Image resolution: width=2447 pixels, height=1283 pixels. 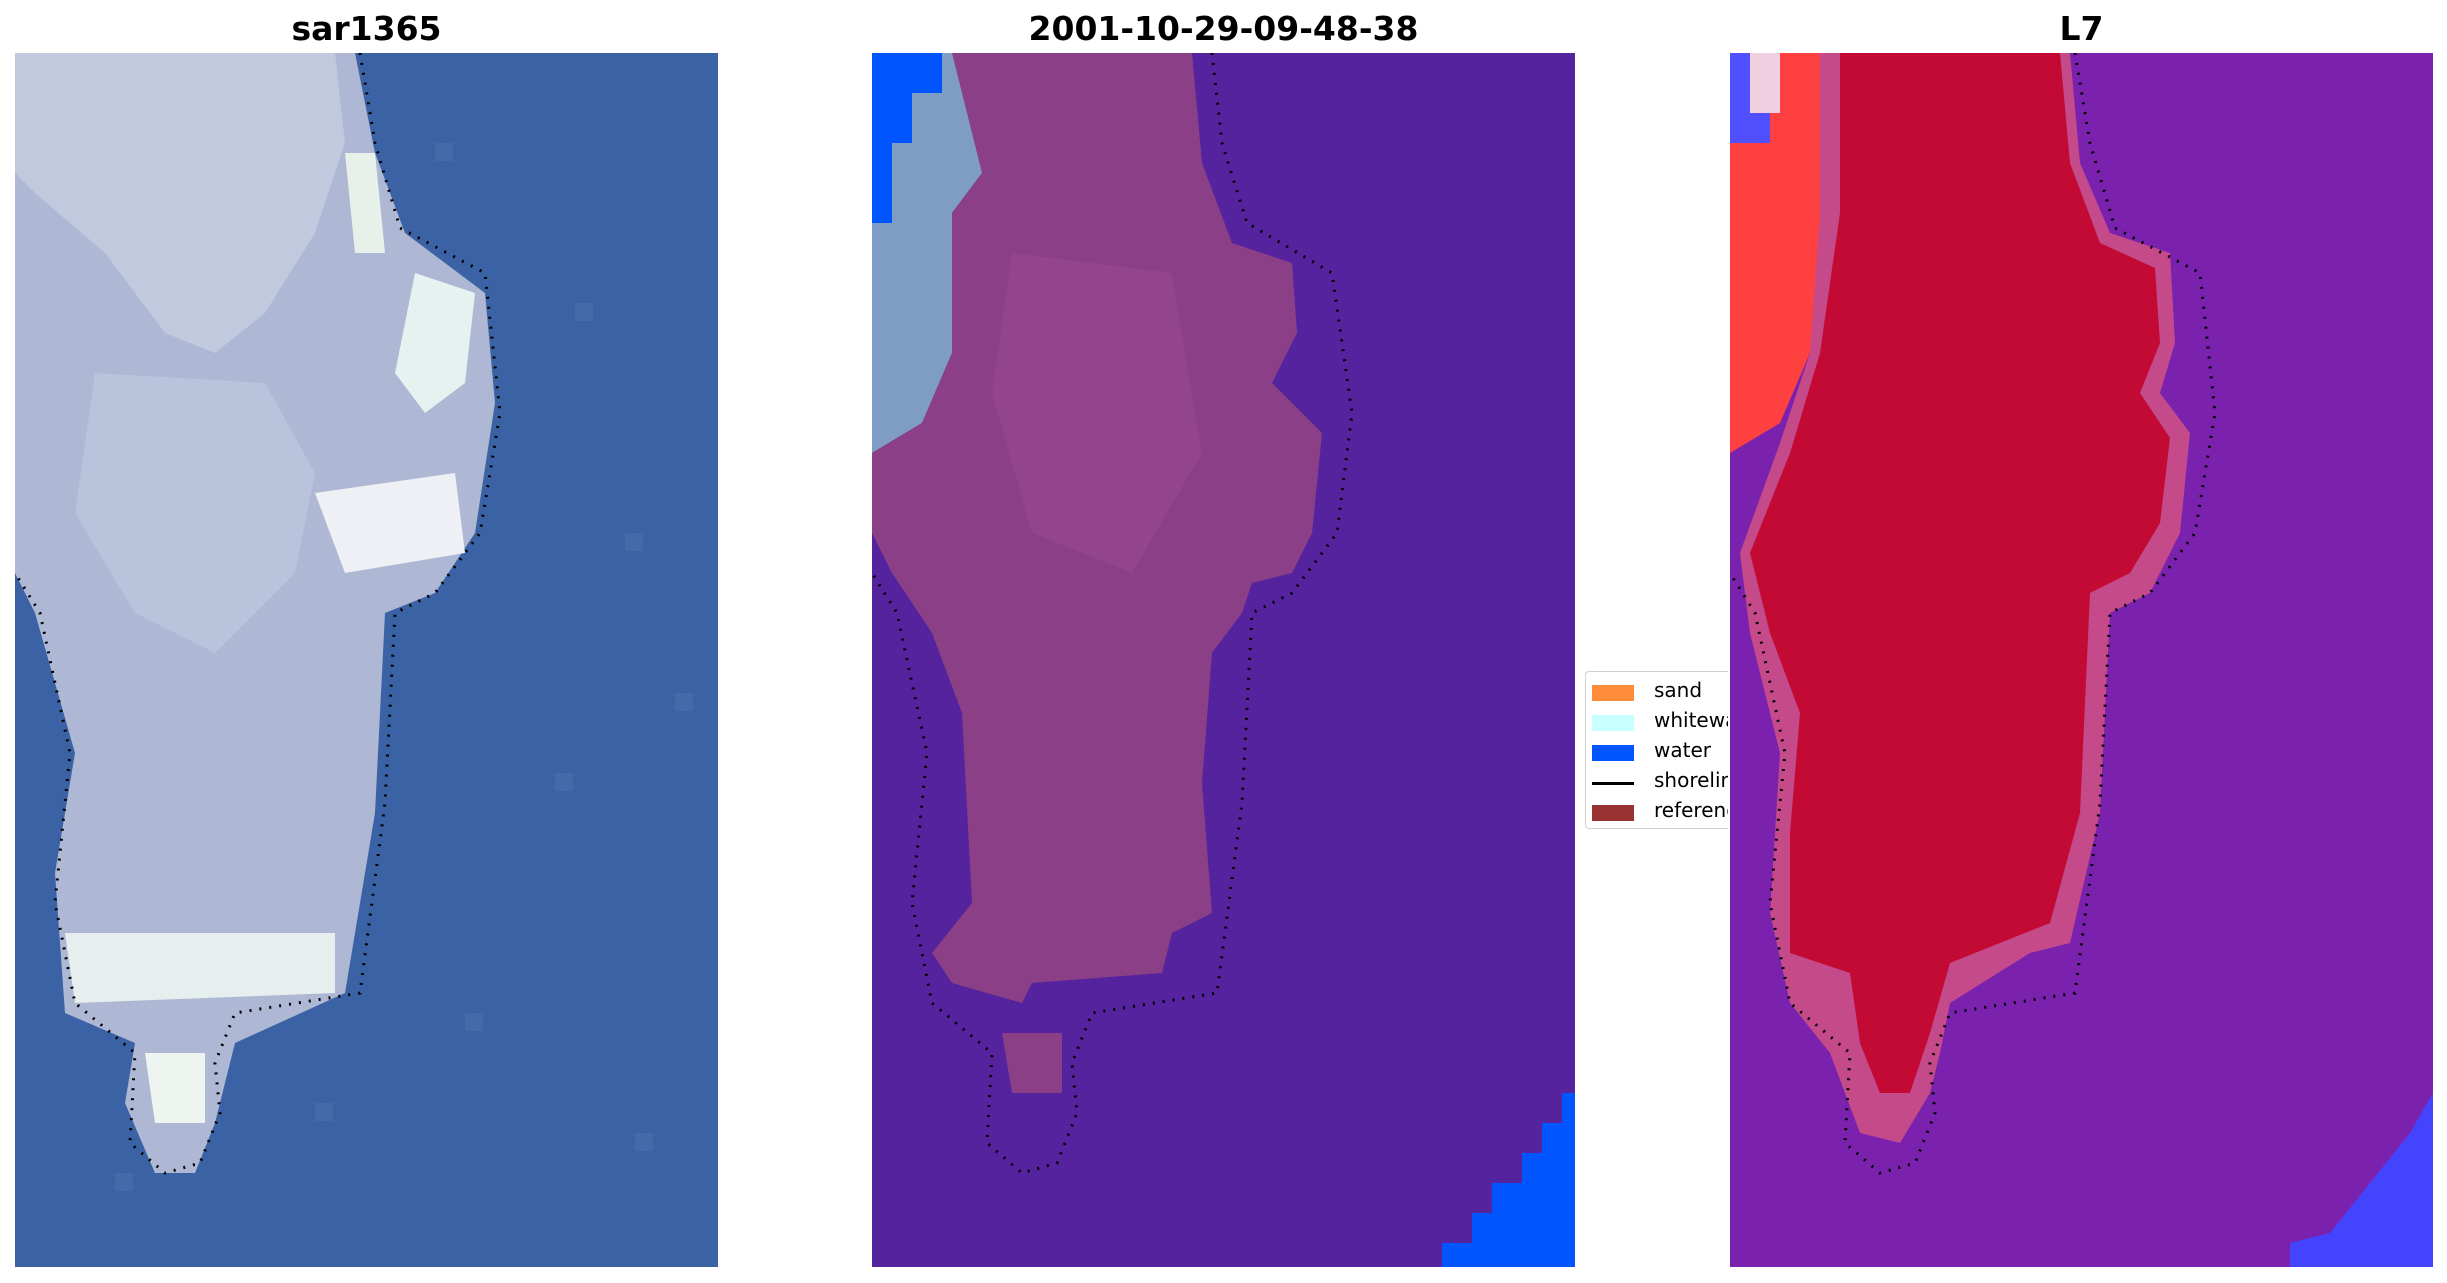 What do you see at coordinates (1682, 750) in the screenshot?
I see `legend-label-water: water` at bounding box center [1682, 750].